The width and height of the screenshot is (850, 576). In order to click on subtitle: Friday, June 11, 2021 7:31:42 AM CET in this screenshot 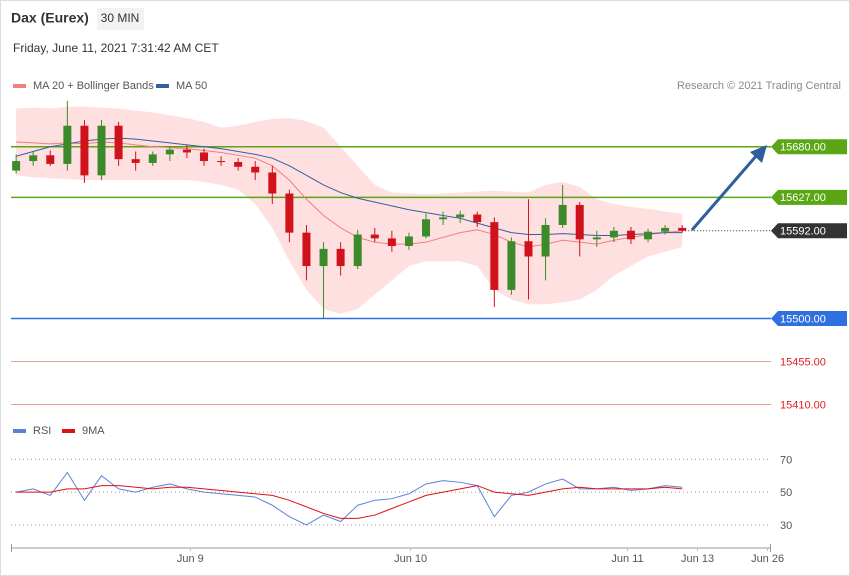, I will do `click(116, 48)`.